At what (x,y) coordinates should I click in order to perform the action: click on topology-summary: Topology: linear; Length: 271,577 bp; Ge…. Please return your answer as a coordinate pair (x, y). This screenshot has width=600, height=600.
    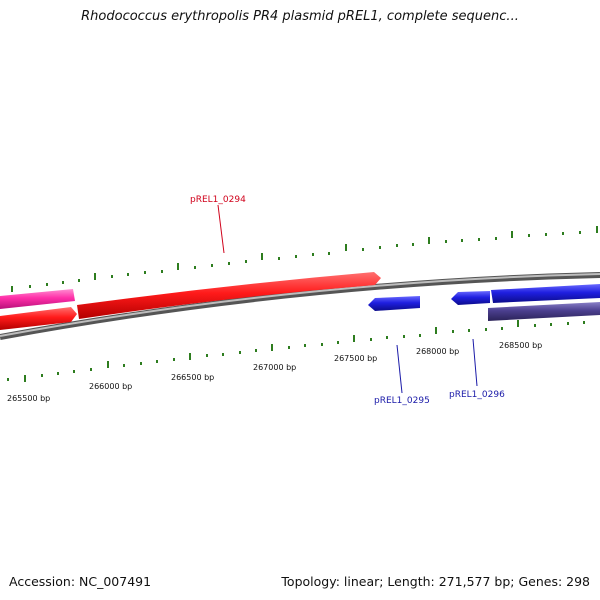
    Looking at the image, I should click on (435, 581).